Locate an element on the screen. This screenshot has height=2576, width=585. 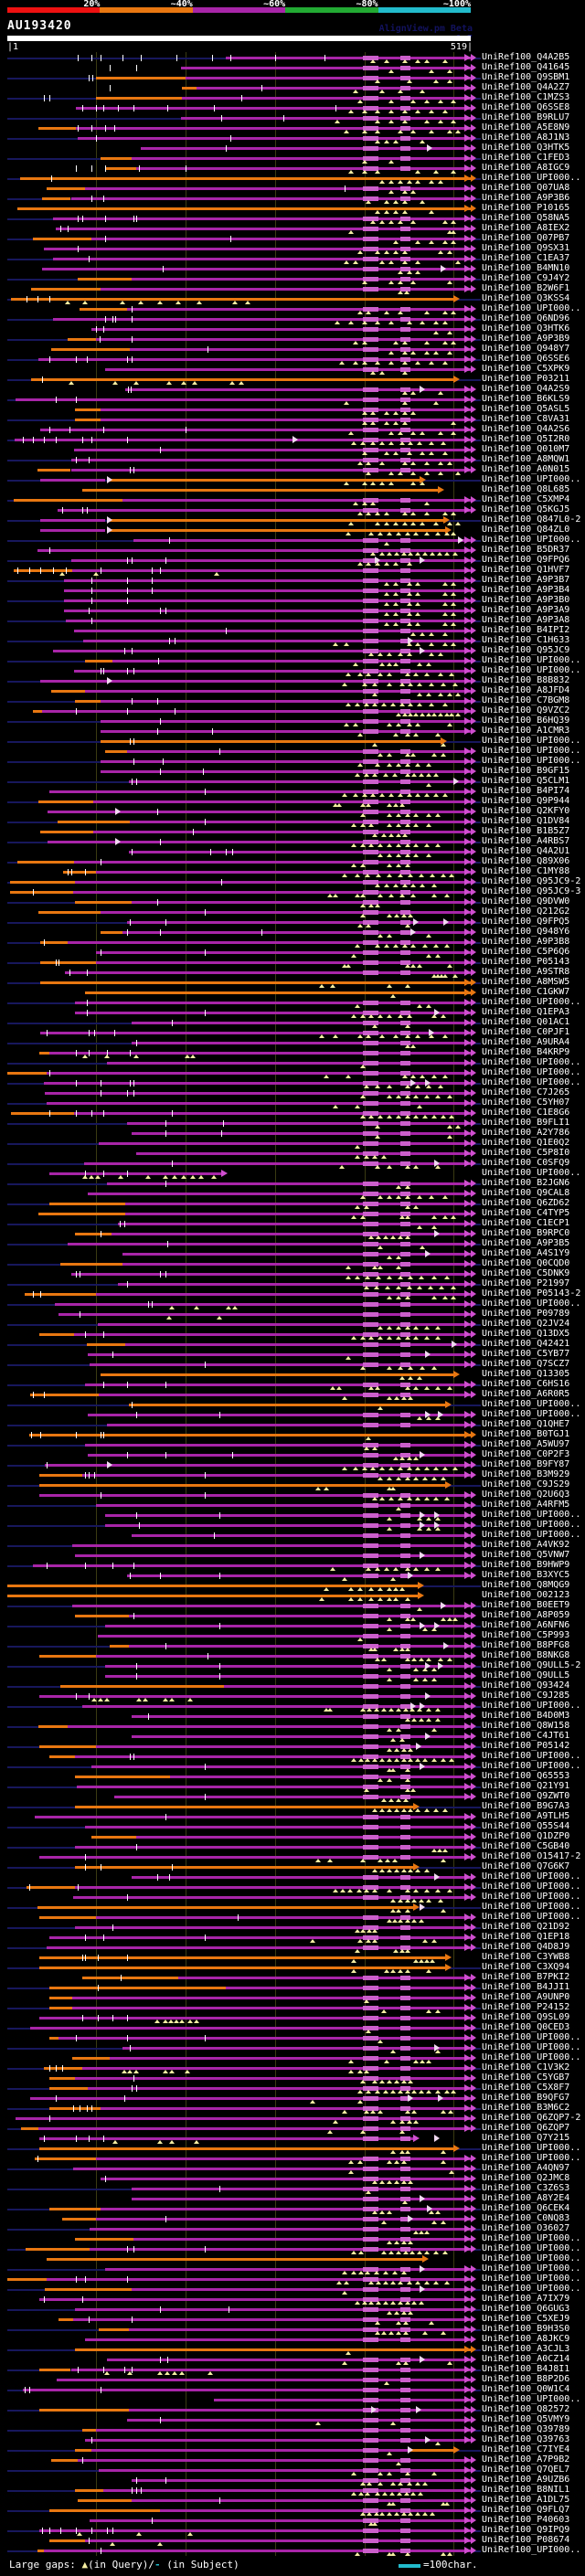
hit-label: UniRef100_UPI000.. is located at coordinates (532, 308).